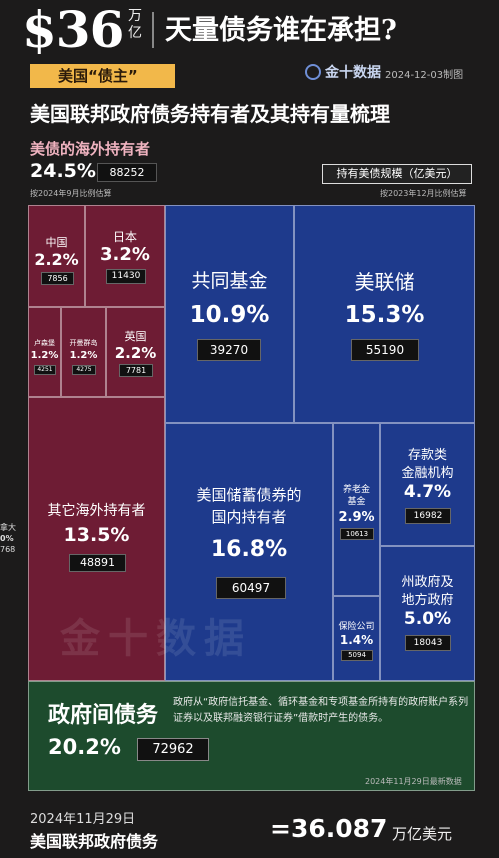  What do you see at coordinates (83, 819) in the screenshot?
I see `footer-date: 2024年11月29日` at bounding box center [83, 819].